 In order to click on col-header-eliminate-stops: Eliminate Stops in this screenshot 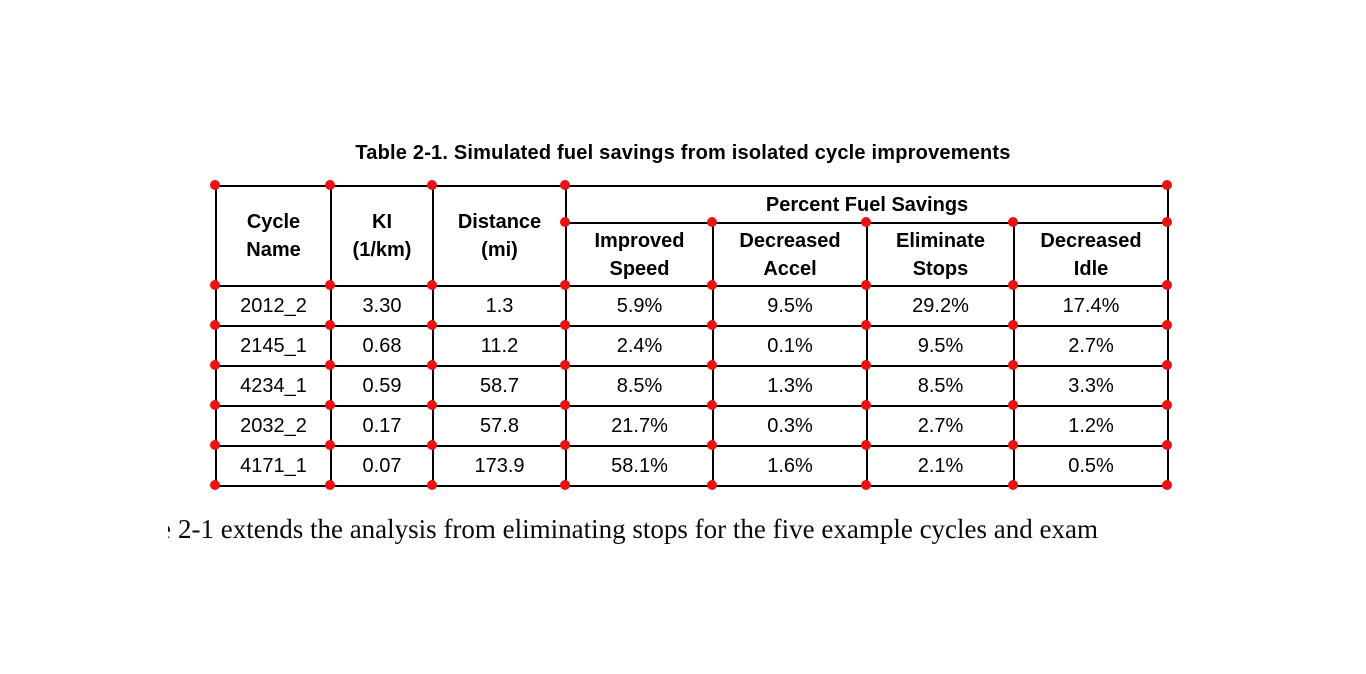, I will do `click(940, 254)`.